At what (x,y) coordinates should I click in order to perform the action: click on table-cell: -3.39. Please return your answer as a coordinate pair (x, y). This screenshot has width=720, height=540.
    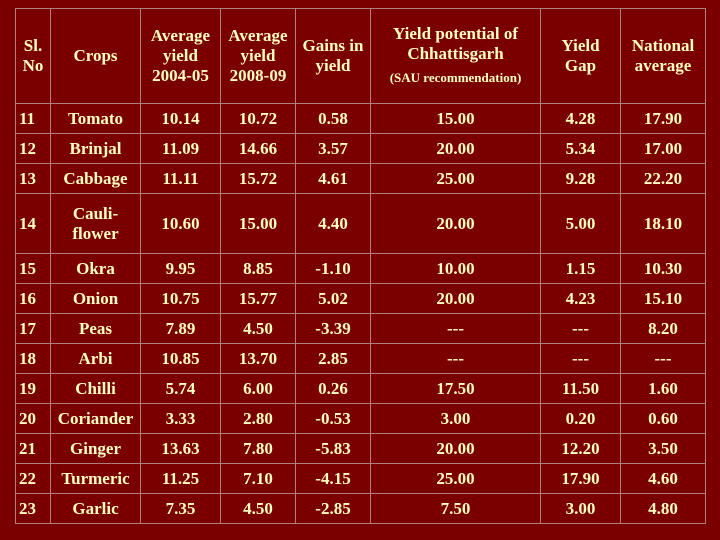
    Looking at the image, I should click on (333, 328).